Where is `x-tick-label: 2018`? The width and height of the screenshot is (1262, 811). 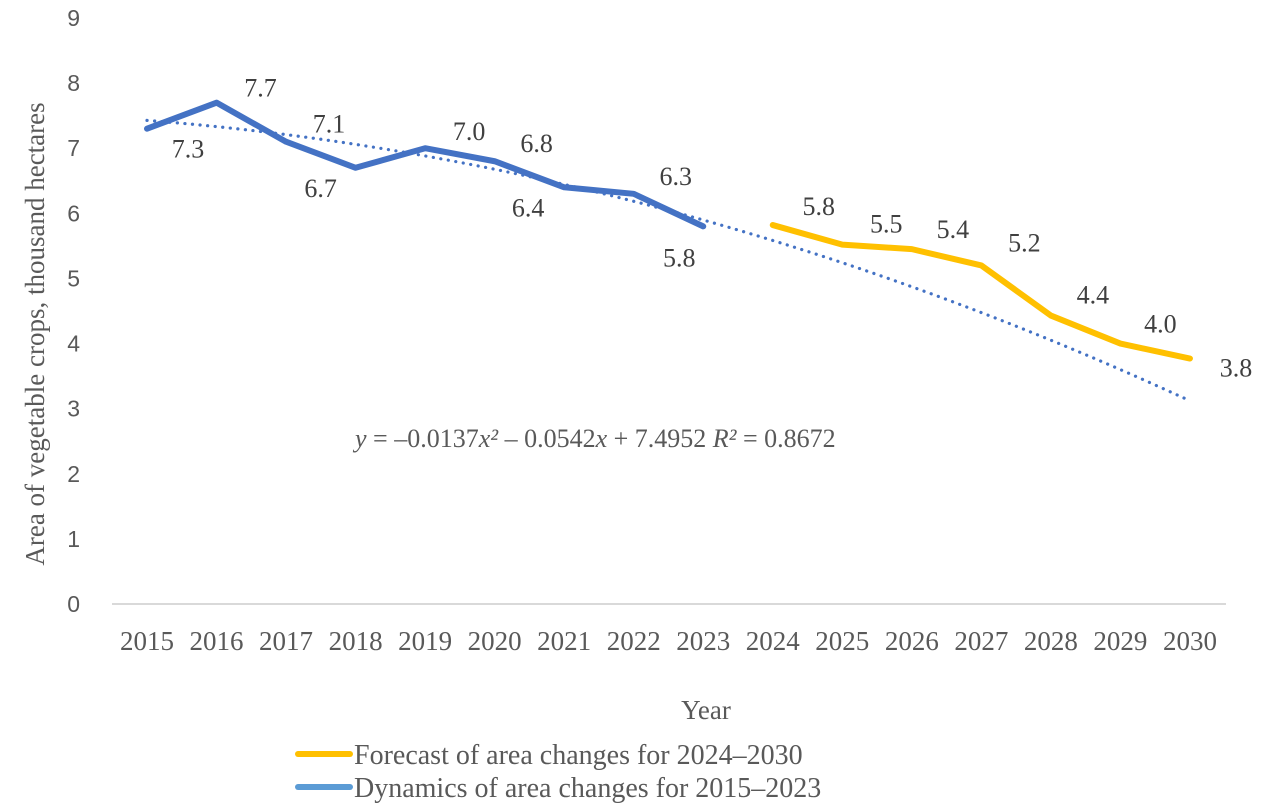 x-tick-label: 2018 is located at coordinates (356, 641).